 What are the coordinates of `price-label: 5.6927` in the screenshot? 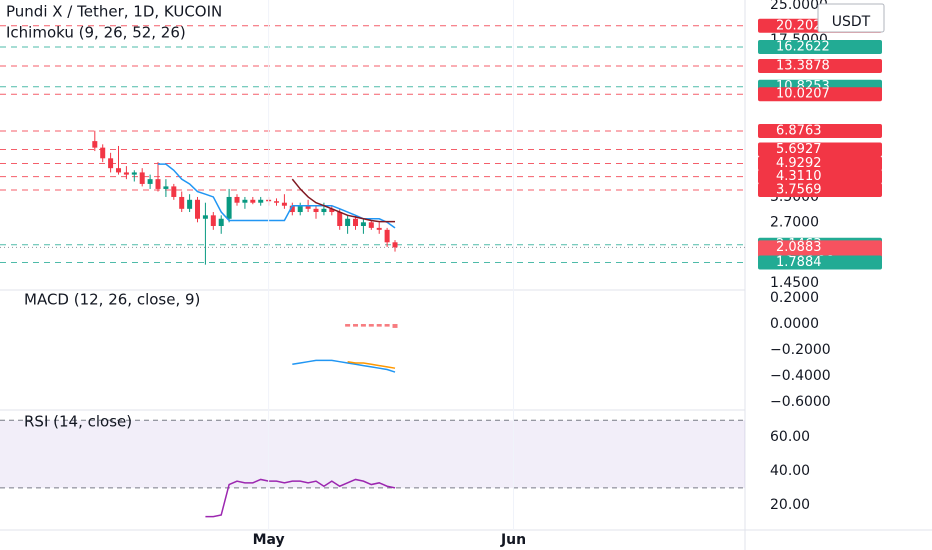 It's located at (799, 149).